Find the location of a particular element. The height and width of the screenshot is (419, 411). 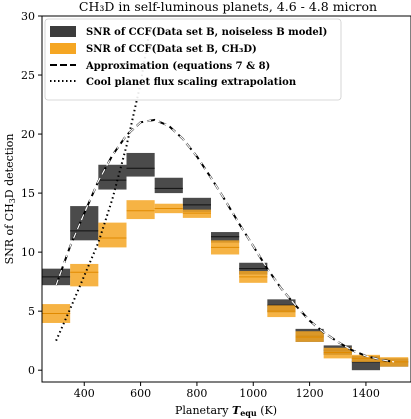

x-axis-label: Planetary Tequ (K) is located at coordinates (226, 411).